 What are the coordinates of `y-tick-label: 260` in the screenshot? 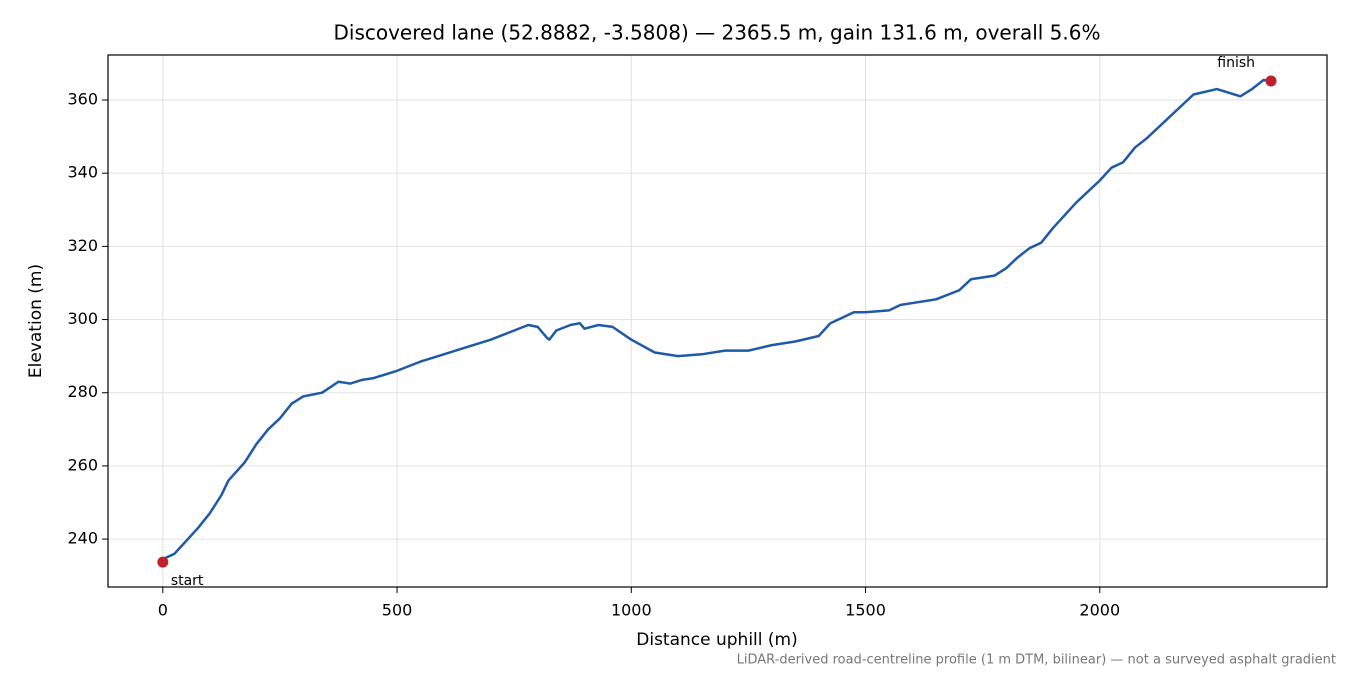 It's located at (82, 464).